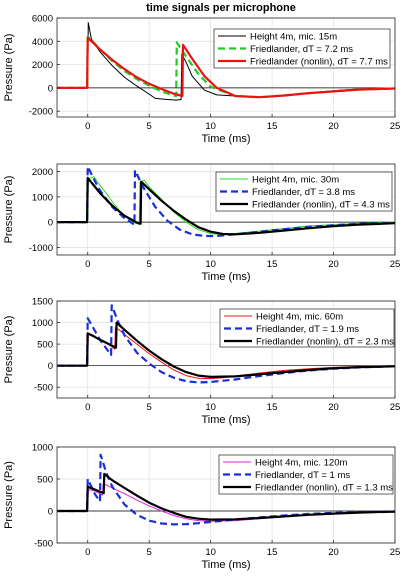 This screenshot has width=405, height=579. Describe the element at coordinates (319, 62) in the screenshot. I see `legend-label: Friedlander (nonlin), dT = 7.7 ms` at that location.